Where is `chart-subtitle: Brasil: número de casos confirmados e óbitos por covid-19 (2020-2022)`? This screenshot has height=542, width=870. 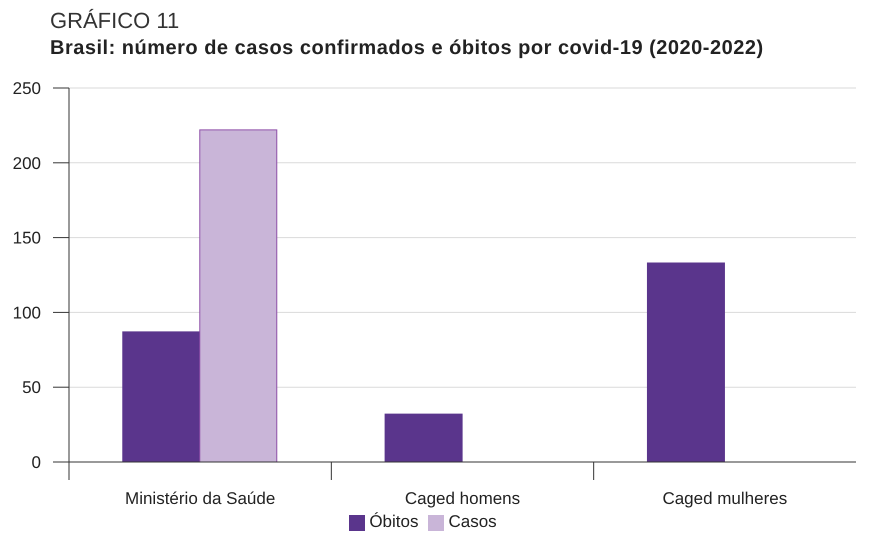 chart-subtitle: Brasil: número de casos confirmados e óbitos por covid-19 (2020-2022) is located at coordinates (407, 48).